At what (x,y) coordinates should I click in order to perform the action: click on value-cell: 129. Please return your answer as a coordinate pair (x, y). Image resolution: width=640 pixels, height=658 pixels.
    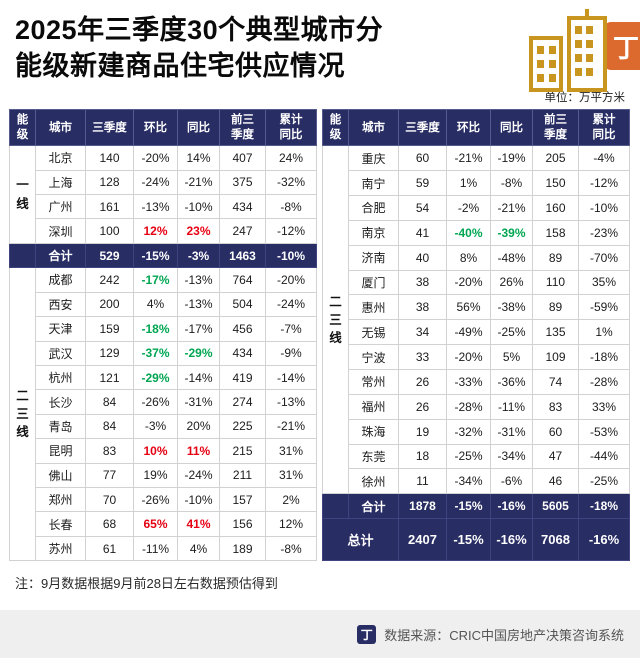
    Looking at the image, I should click on (109, 353).